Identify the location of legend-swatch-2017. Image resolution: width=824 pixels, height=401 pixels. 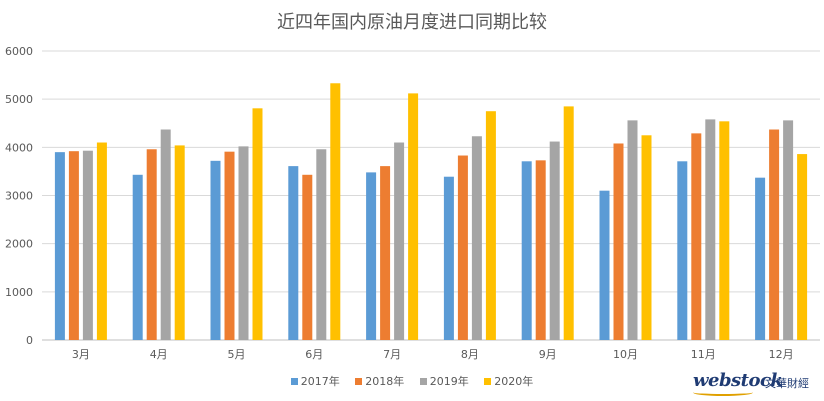
(294, 381).